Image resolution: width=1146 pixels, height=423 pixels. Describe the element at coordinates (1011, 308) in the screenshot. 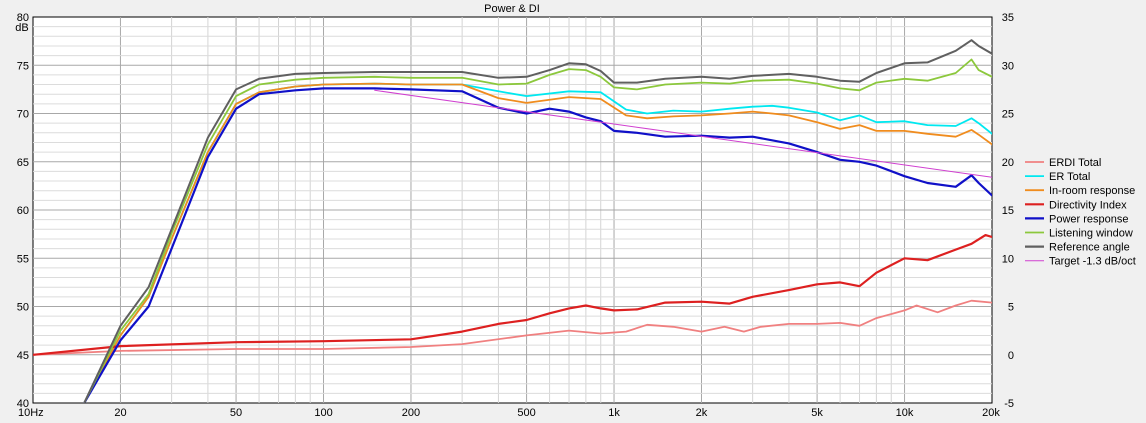

I see `y2-tick-label: 5` at that location.